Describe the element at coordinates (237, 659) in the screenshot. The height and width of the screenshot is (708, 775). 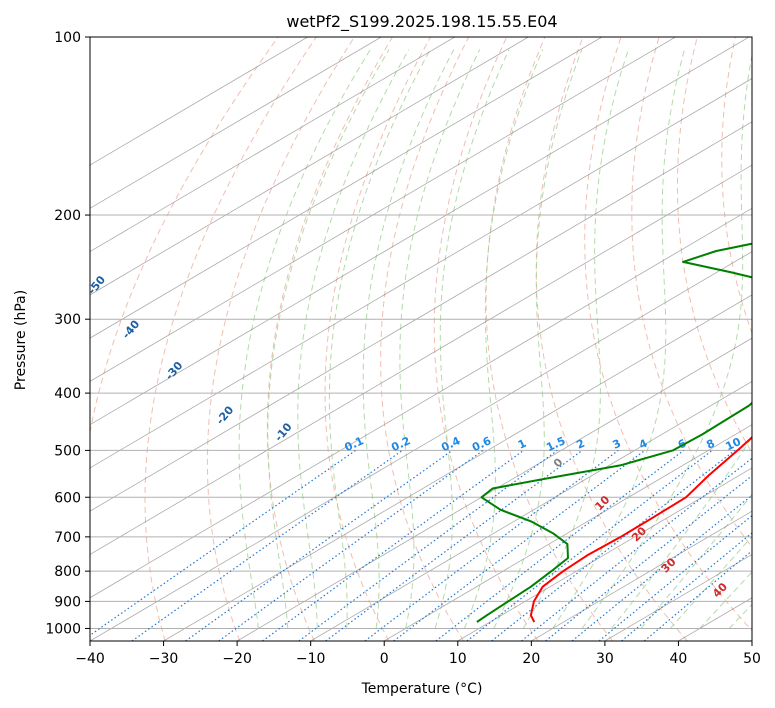
I see `x-tick-label: −20` at that location.